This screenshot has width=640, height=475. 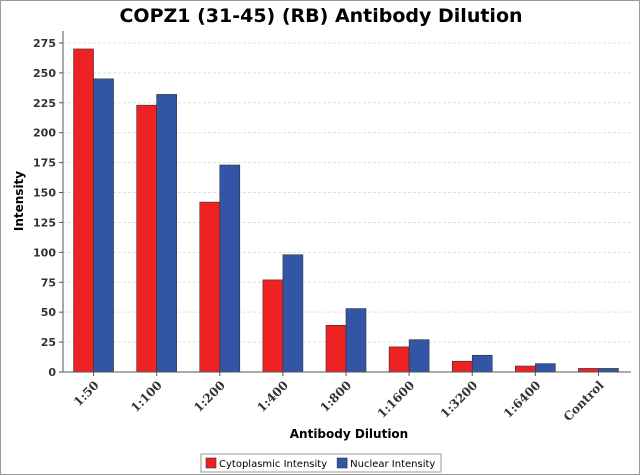 What do you see at coordinates (49, 312) in the screenshot?
I see `y-tick-label: 50` at bounding box center [49, 312].